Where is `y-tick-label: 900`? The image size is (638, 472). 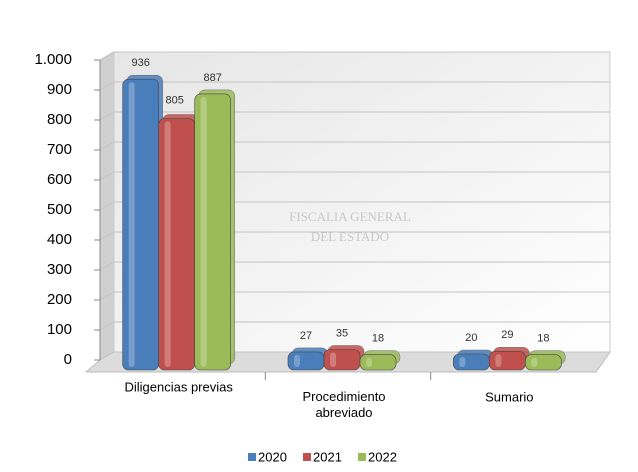 y-tick-label: 900 is located at coordinates (59, 89).